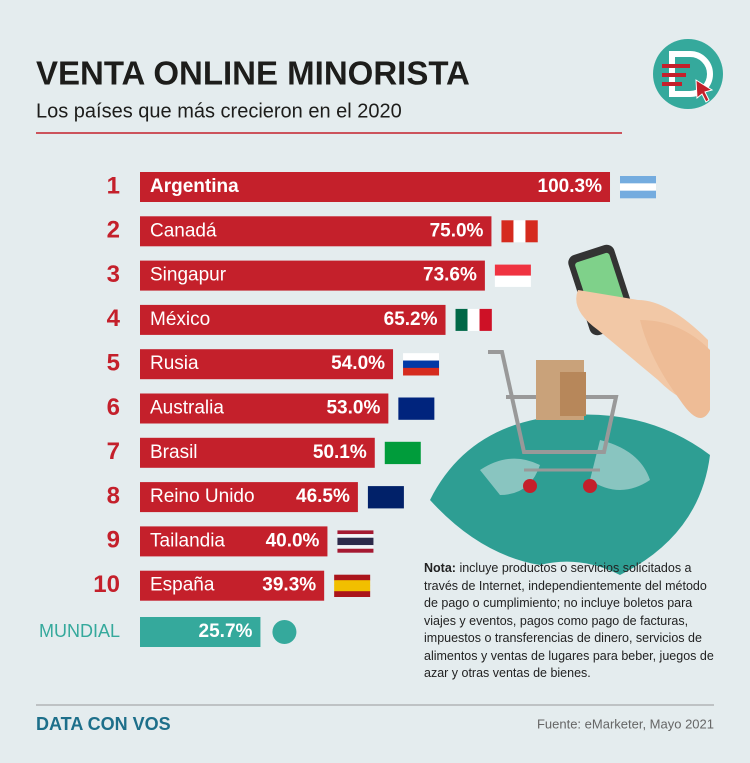 The image size is (750, 763). What do you see at coordinates (103, 724) in the screenshot?
I see `footer-logo: DATA CON VOS` at bounding box center [103, 724].